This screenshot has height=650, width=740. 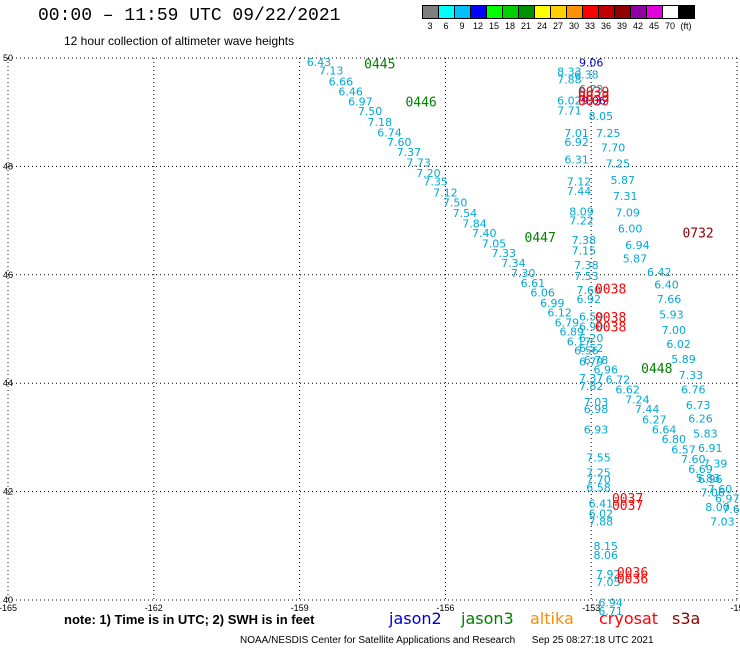 I want to click on y-tick-label: 42, so click(x=8, y=492).